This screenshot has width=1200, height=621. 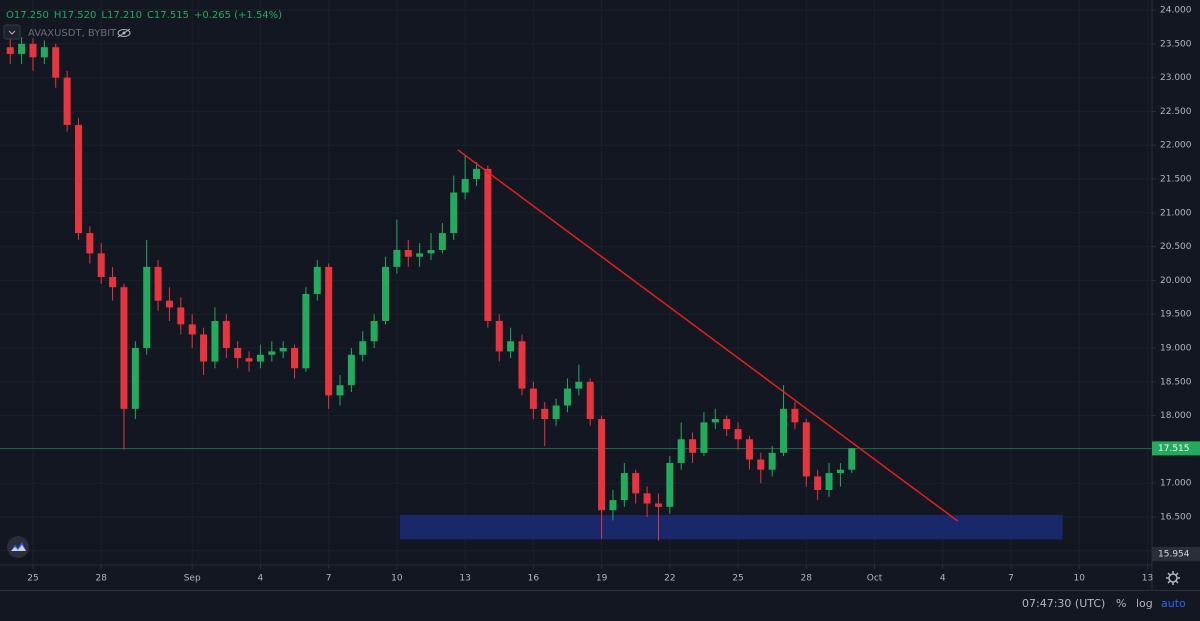 I want to click on collapse-button, so click(x=12, y=32).